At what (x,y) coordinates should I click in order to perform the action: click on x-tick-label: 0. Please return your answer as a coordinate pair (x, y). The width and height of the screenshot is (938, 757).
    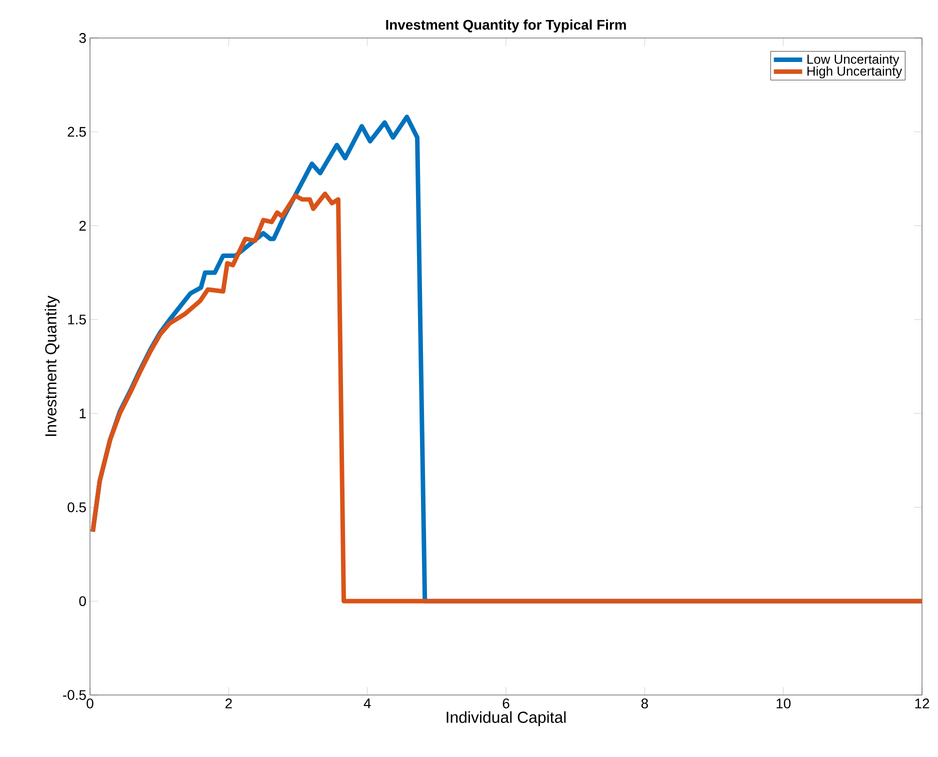
    Looking at the image, I should click on (90, 703).